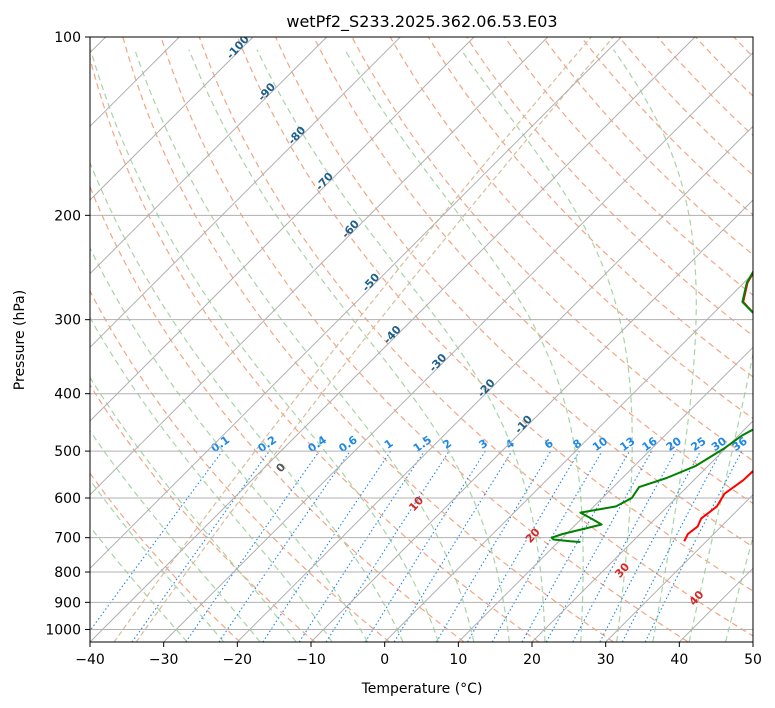 The image size is (775, 708). Describe the element at coordinates (296, 136) in the screenshot. I see `dry-adiabat-label: -80` at that location.